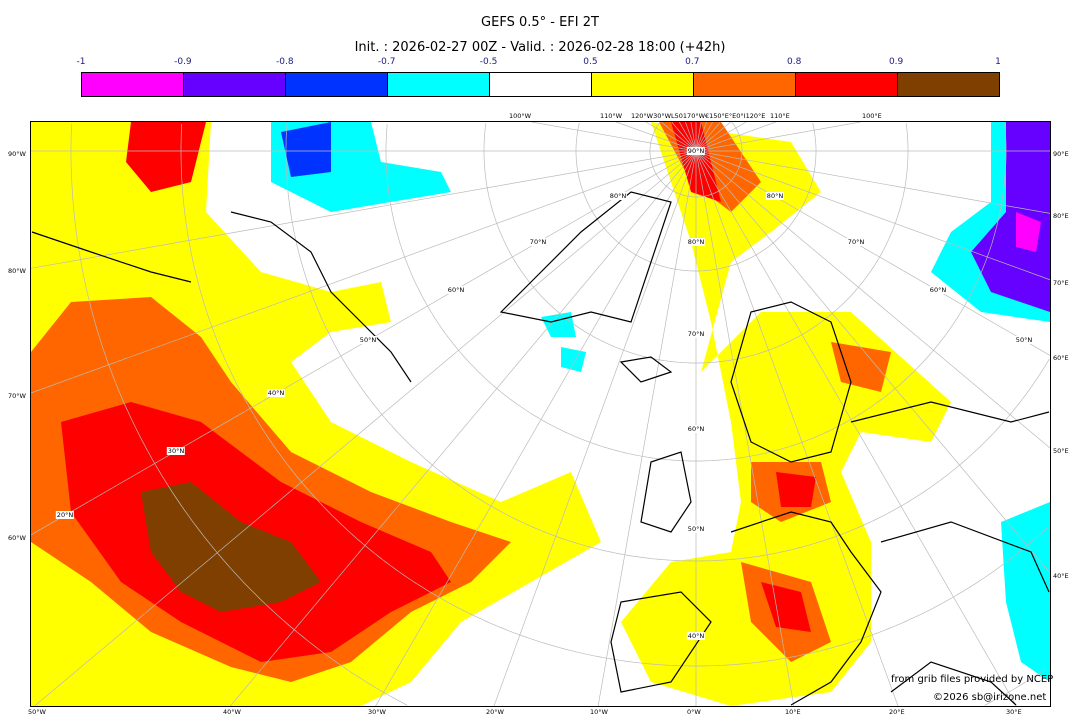 The width and height of the screenshot is (1080, 718). I want to click on purple-zone-siberia, so click(1010, 217).